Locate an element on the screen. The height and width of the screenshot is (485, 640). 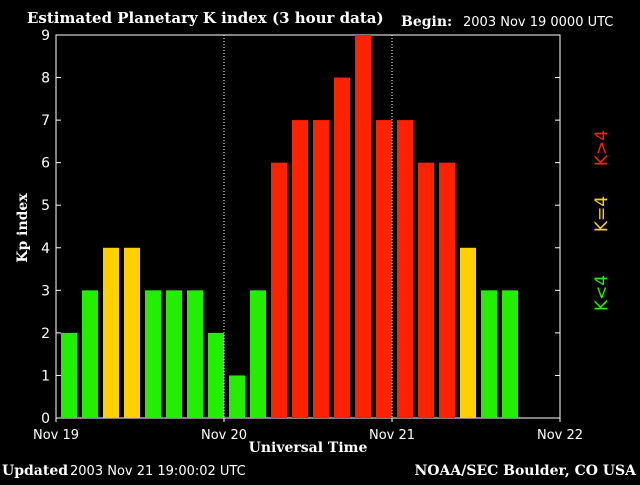
legend-high: K>4 is located at coordinates (602, 148).